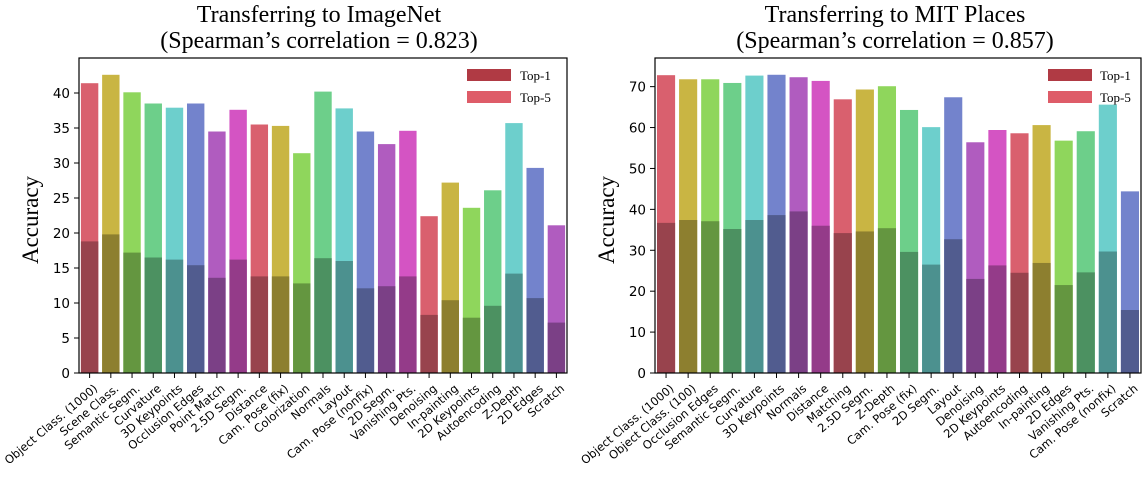 The width and height of the screenshot is (1147, 478). Describe the element at coordinates (61, 129) in the screenshot. I see `y-tick-label: 35` at that location.